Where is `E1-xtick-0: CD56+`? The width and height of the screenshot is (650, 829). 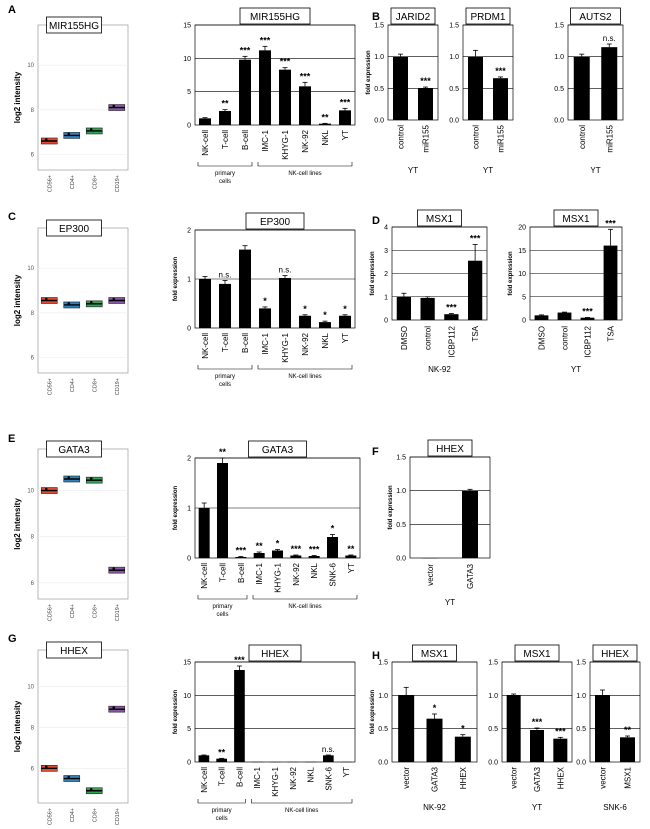 E1-xtick-0: CD56+ is located at coordinates (50, 612).